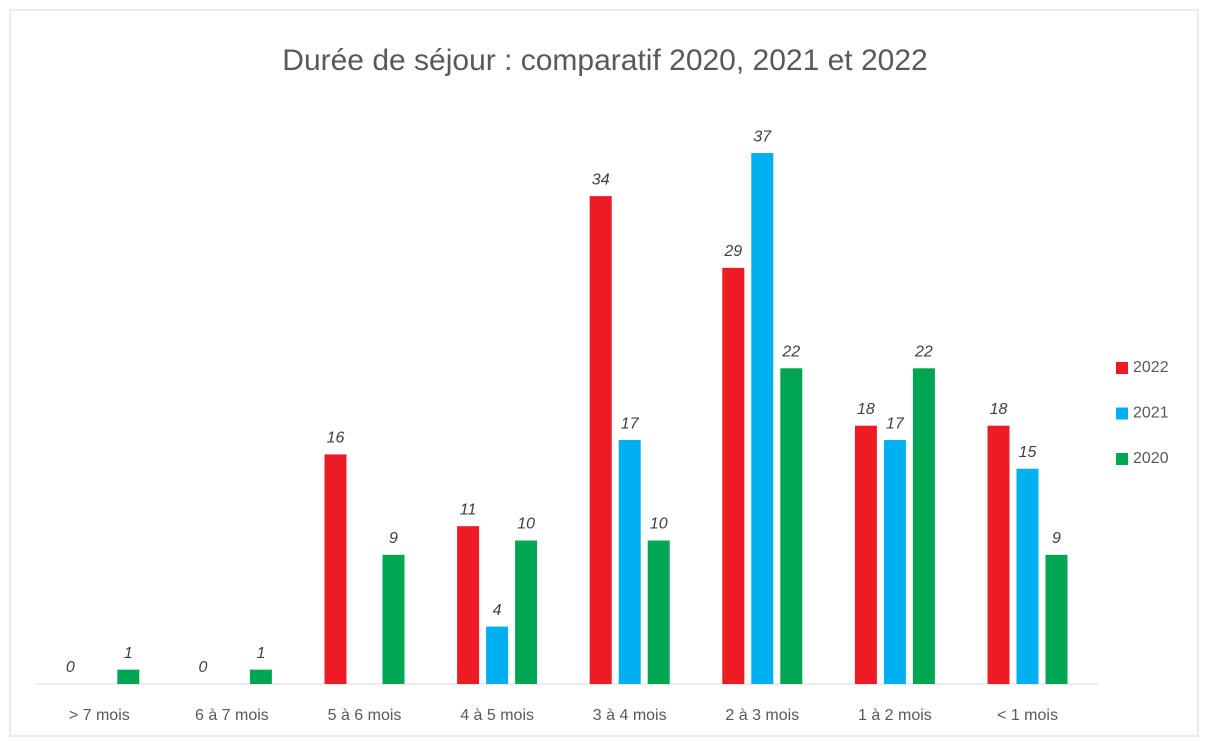 Image resolution: width=1208 pixels, height=742 pixels. What do you see at coordinates (1028, 452) in the screenshot?
I see `data-label: 15` at bounding box center [1028, 452].